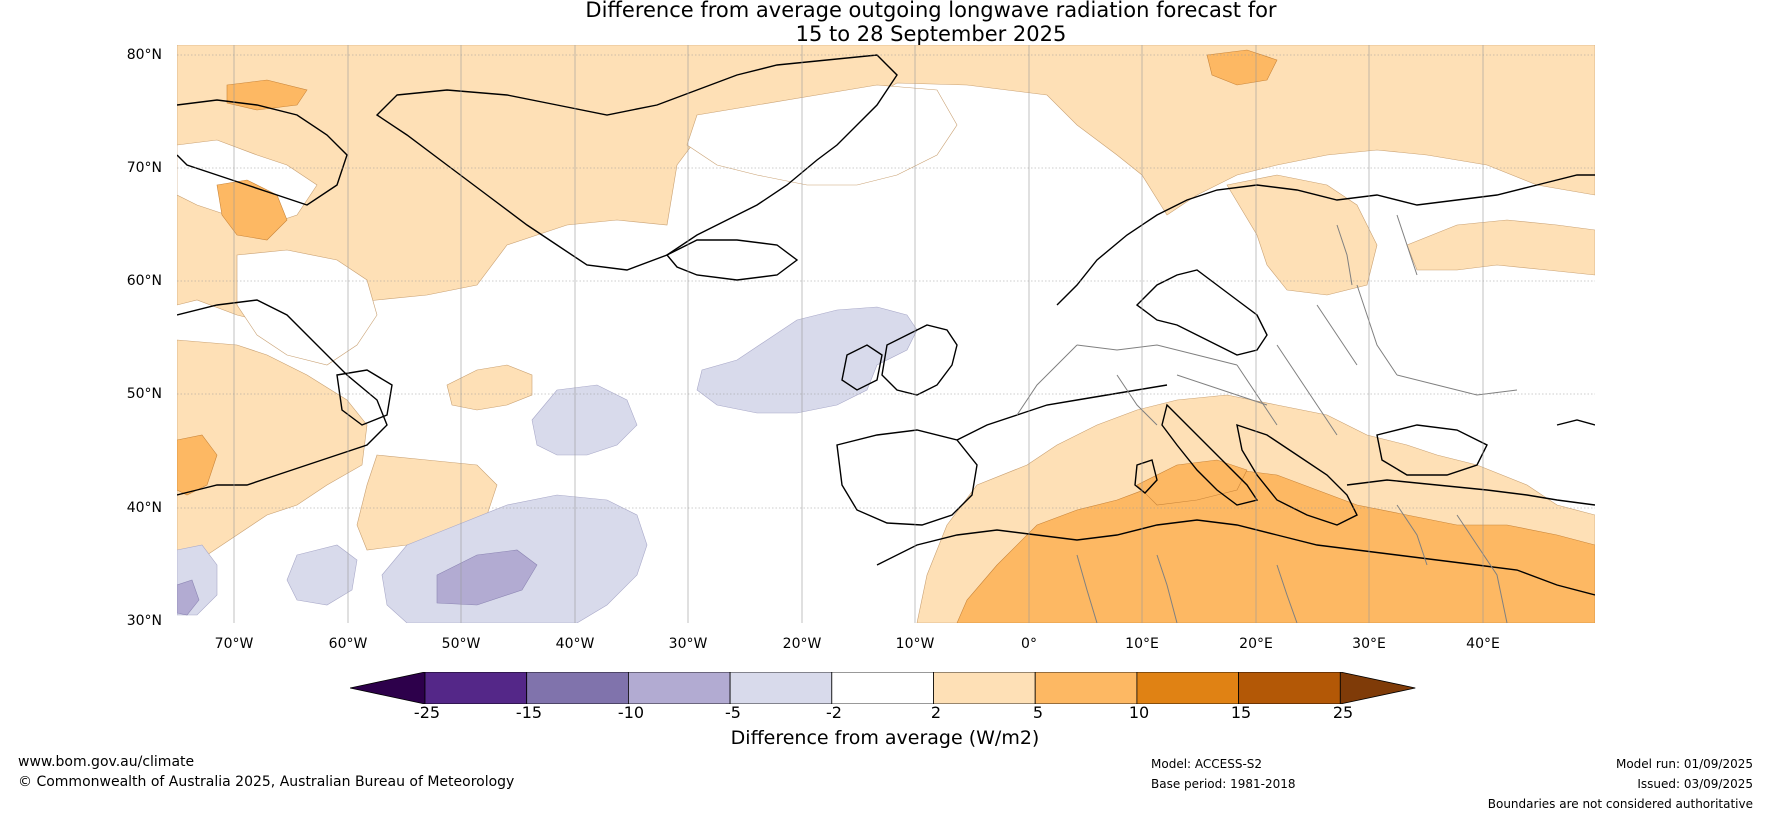 This screenshot has height=816, width=1770. What do you see at coordinates (802, 644) in the screenshot?
I see `lon-label-20w: 20°W` at bounding box center [802, 644].